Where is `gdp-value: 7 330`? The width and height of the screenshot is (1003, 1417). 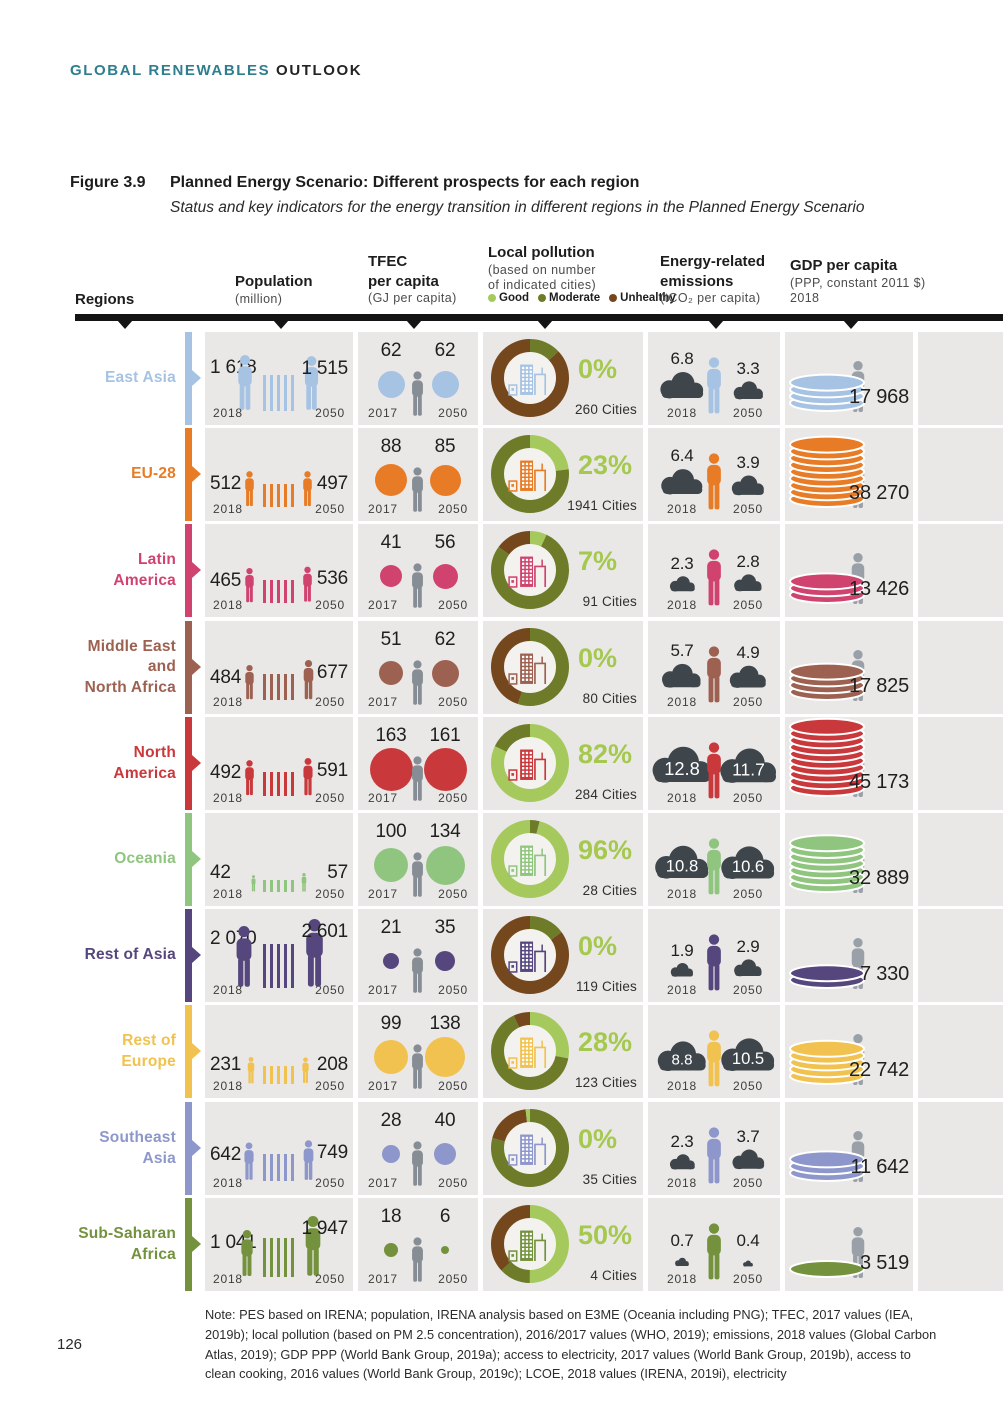
gdp-value: 7 330 is located at coordinates (884, 974).